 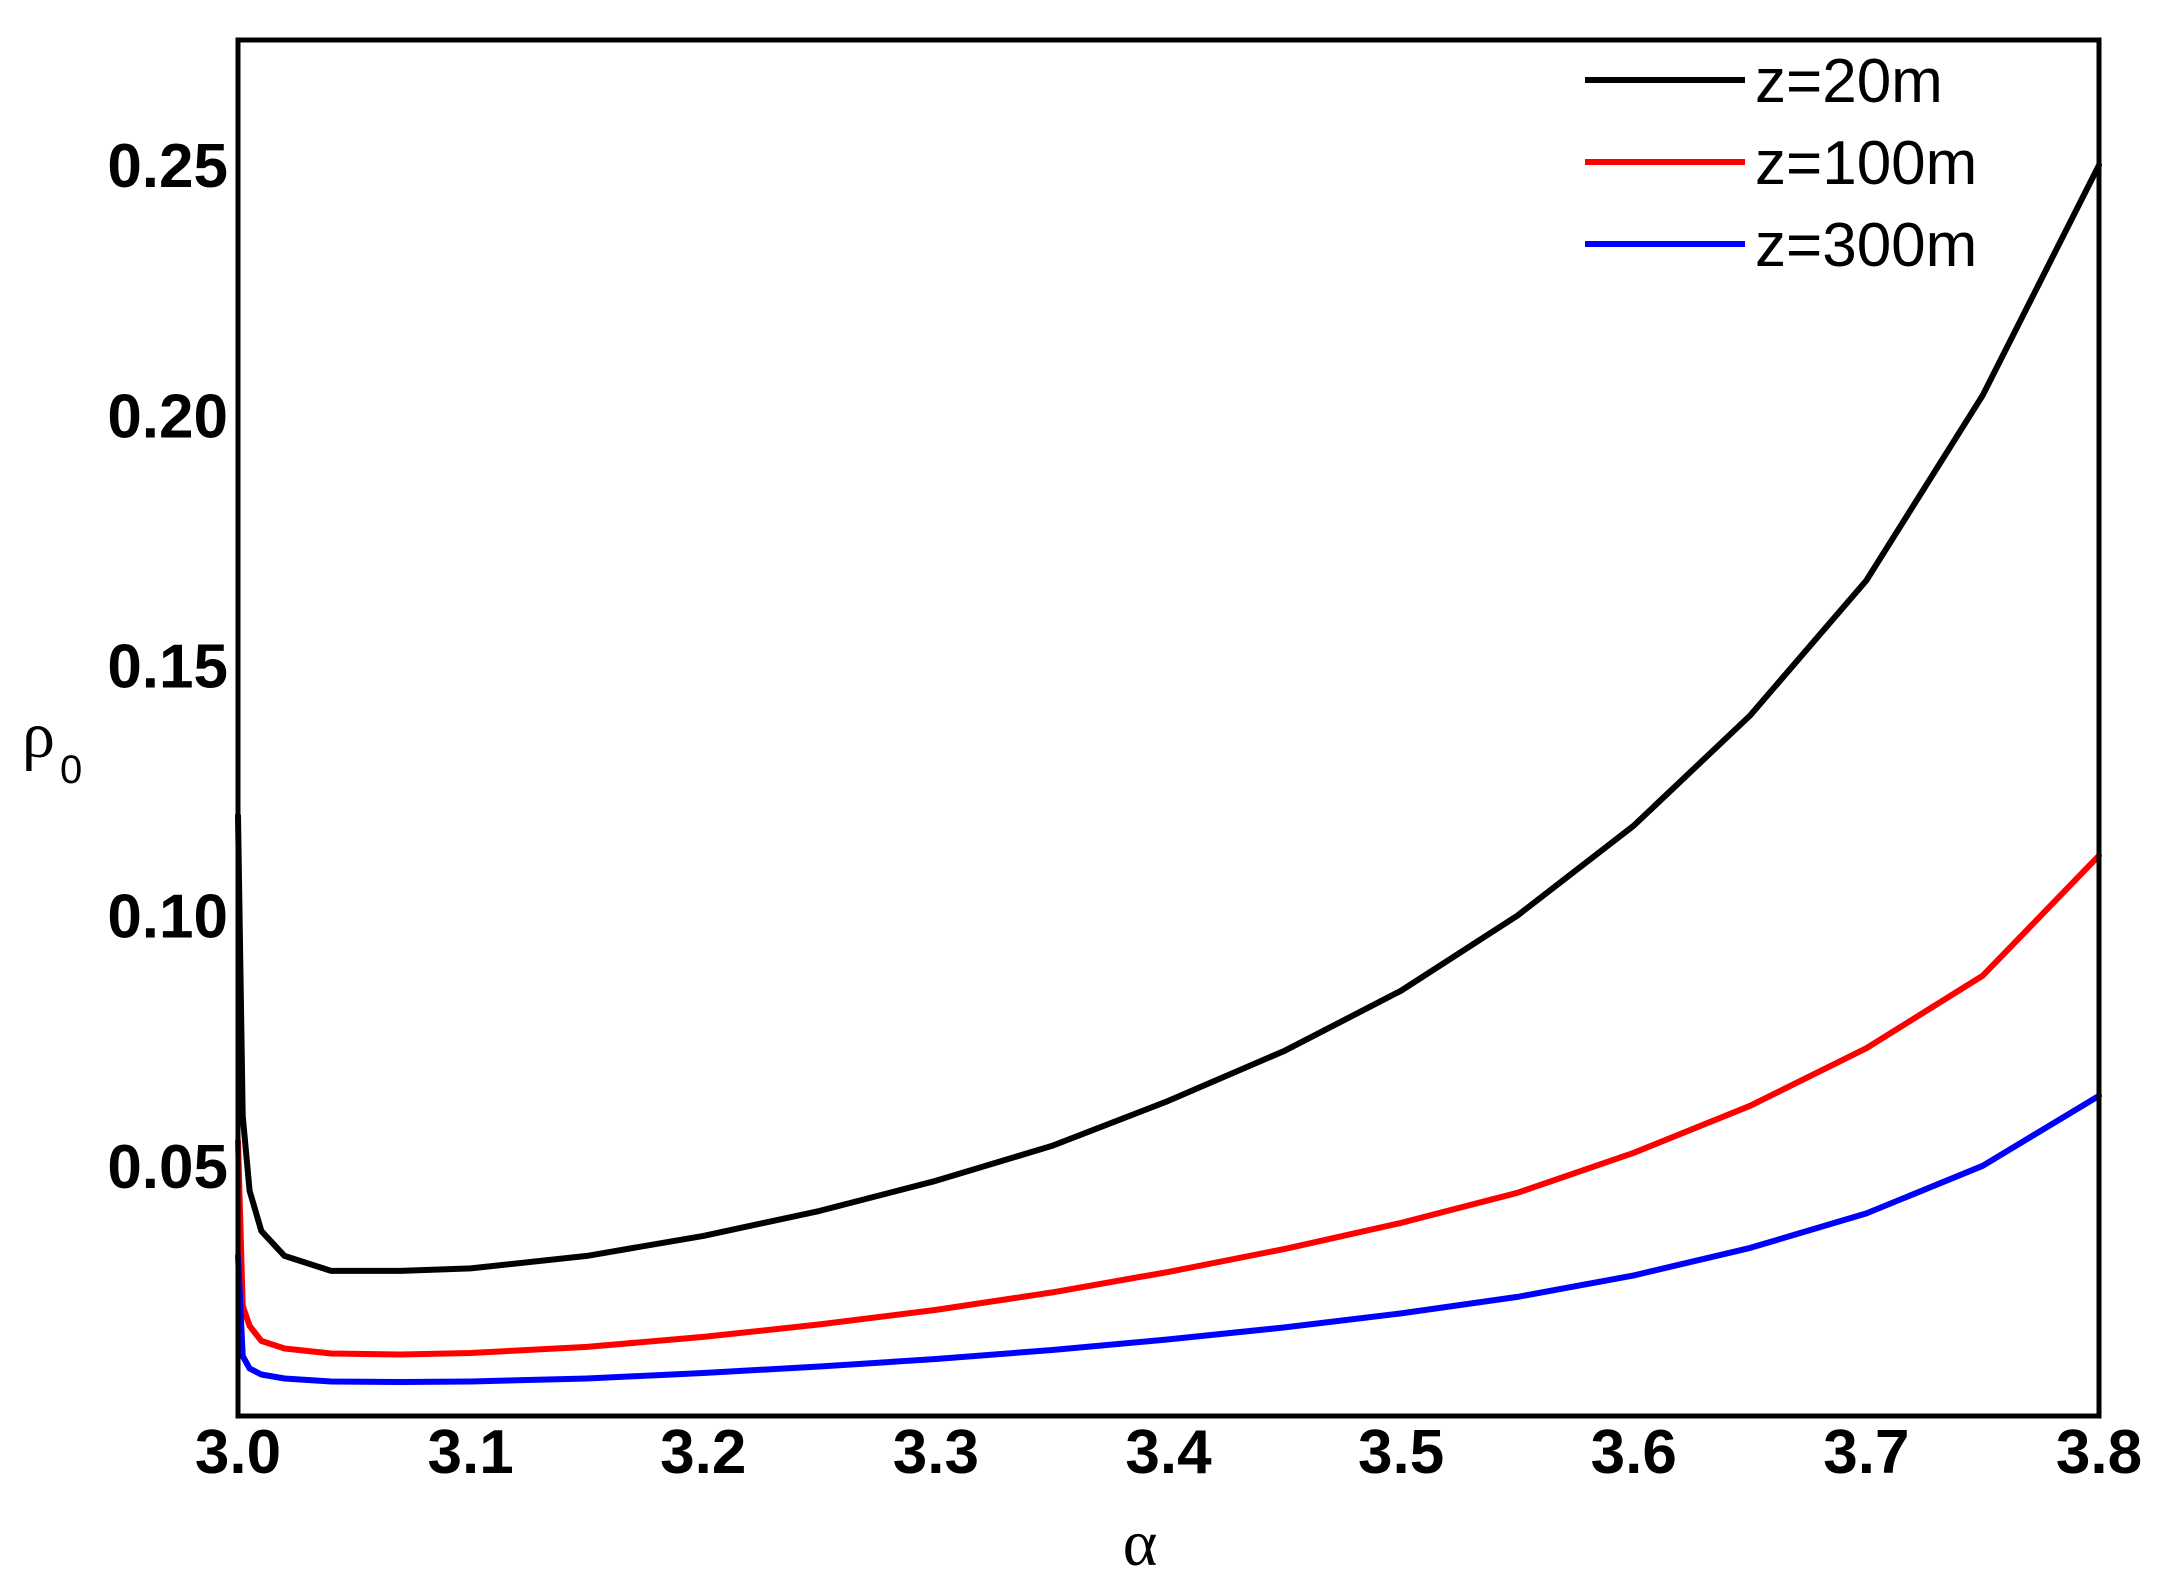 What do you see at coordinates (1866, 1452) in the screenshot?
I see `x-tick-label: 3.7` at bounding box center [1866, 1452].